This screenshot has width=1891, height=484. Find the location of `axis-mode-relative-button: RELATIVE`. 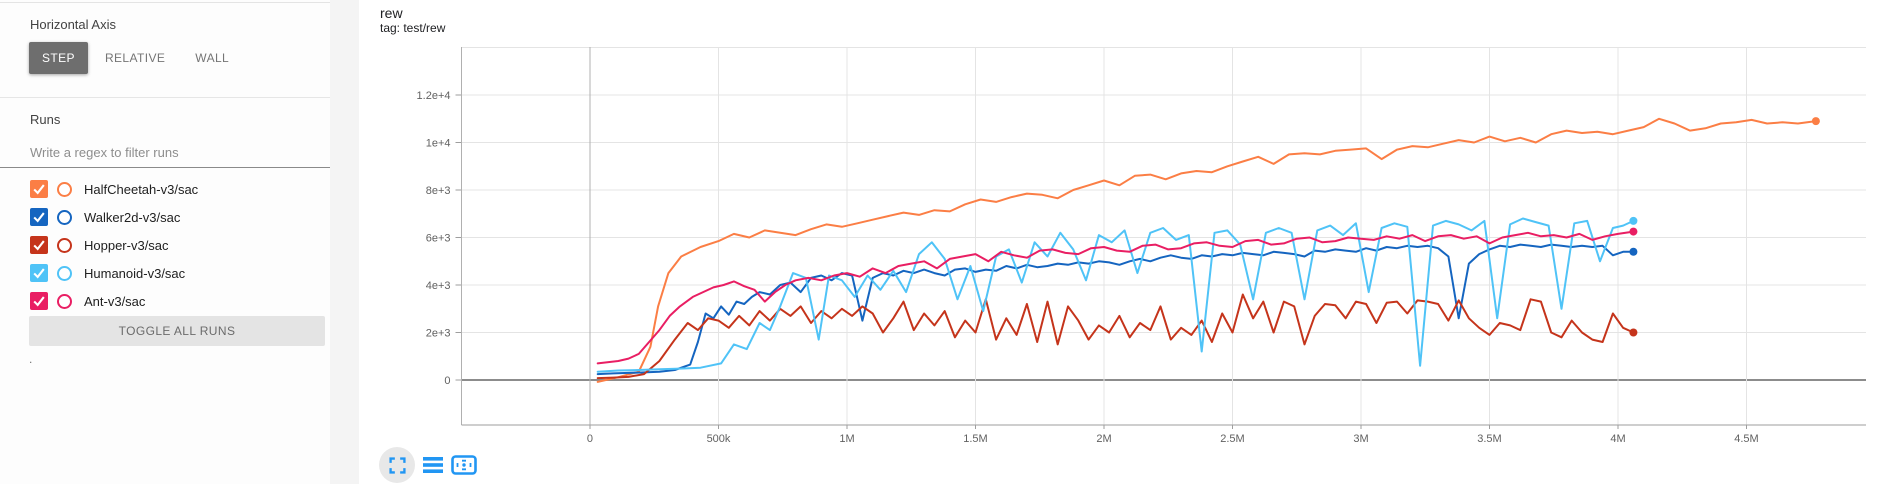

axis-mode-relative-button: RELATIVE is located at coordinates (135, 58).